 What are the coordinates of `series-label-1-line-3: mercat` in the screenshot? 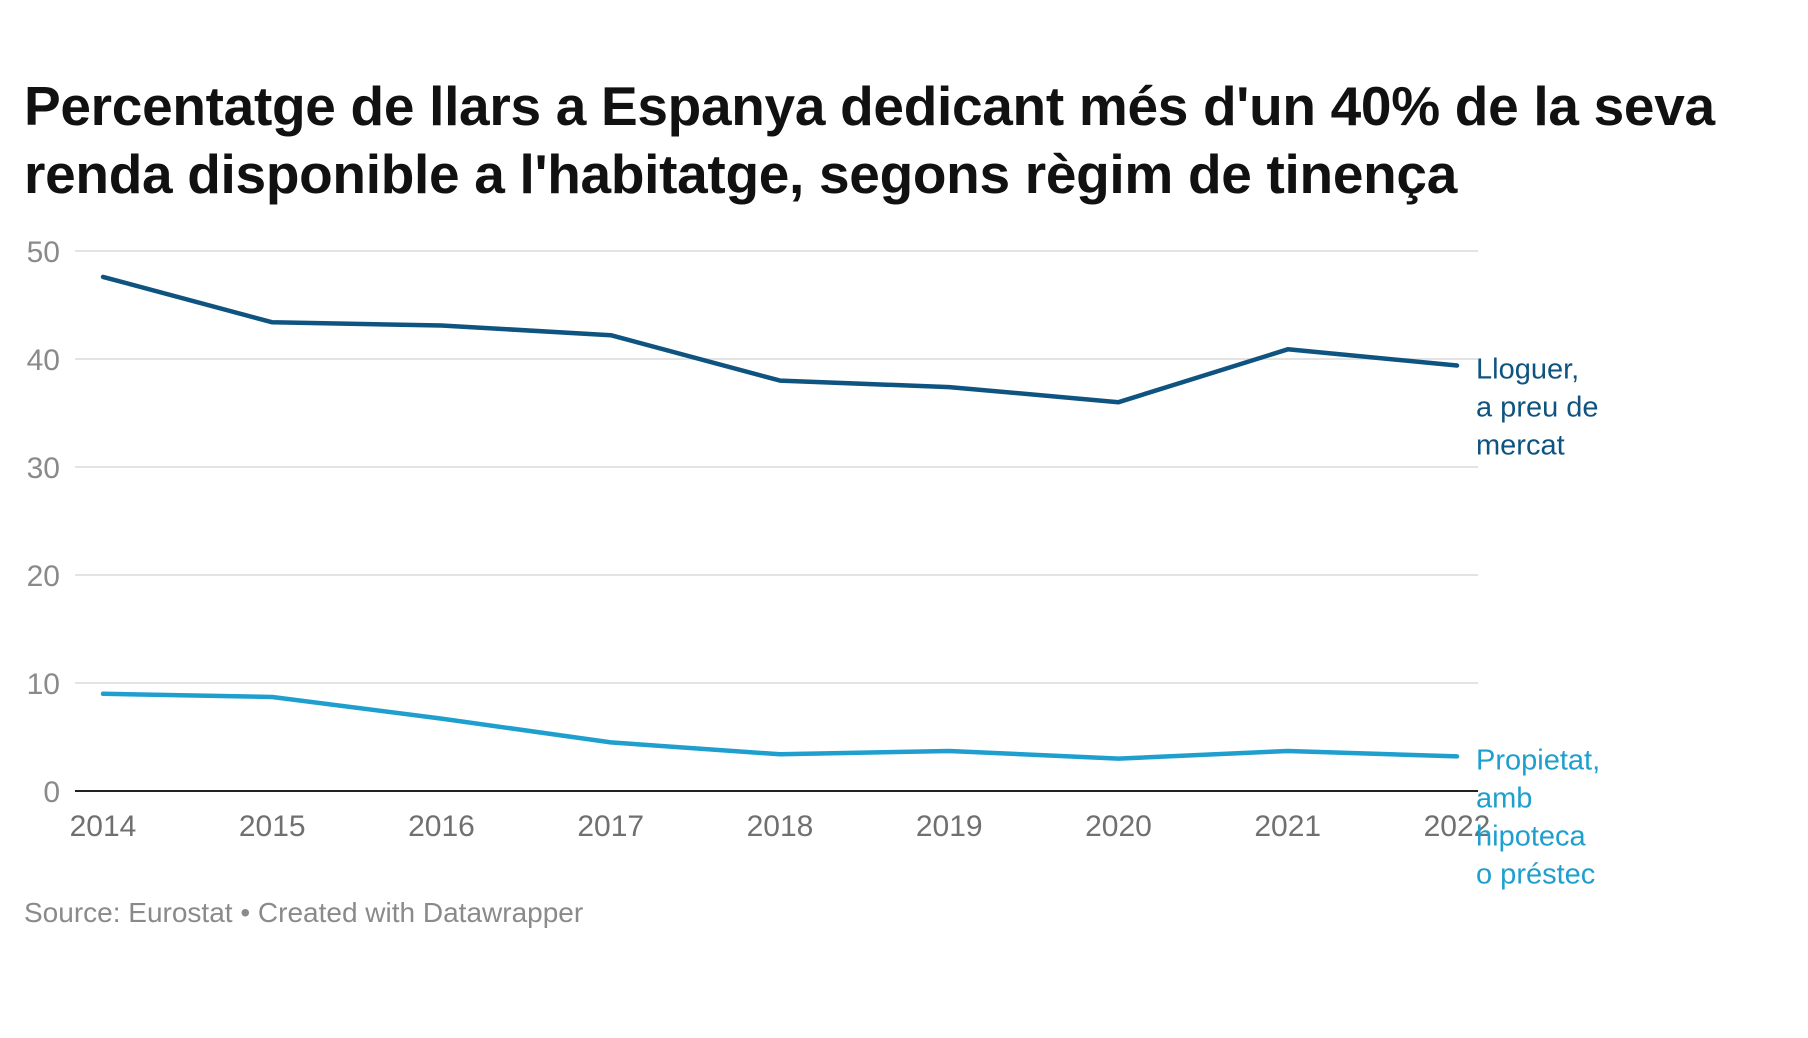 It's located at (1520, 445).